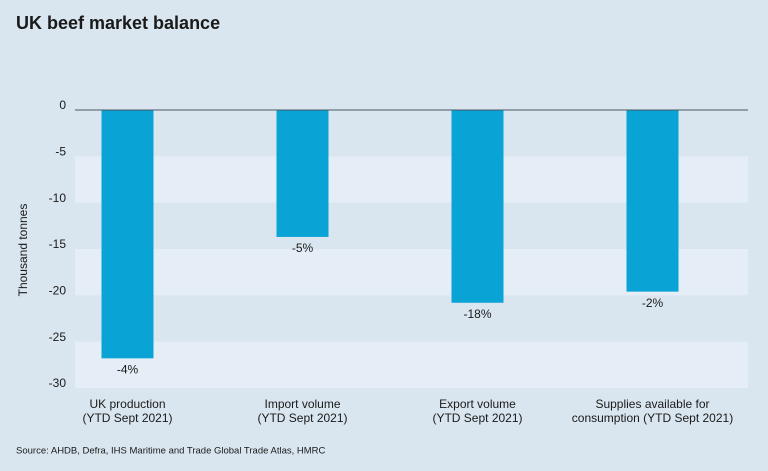 The height and width of the screenshot is (471, 768). Describe the element at coordinates (477, 404) in the screenshot. I see `x-tick-label: Export volume` at that location.